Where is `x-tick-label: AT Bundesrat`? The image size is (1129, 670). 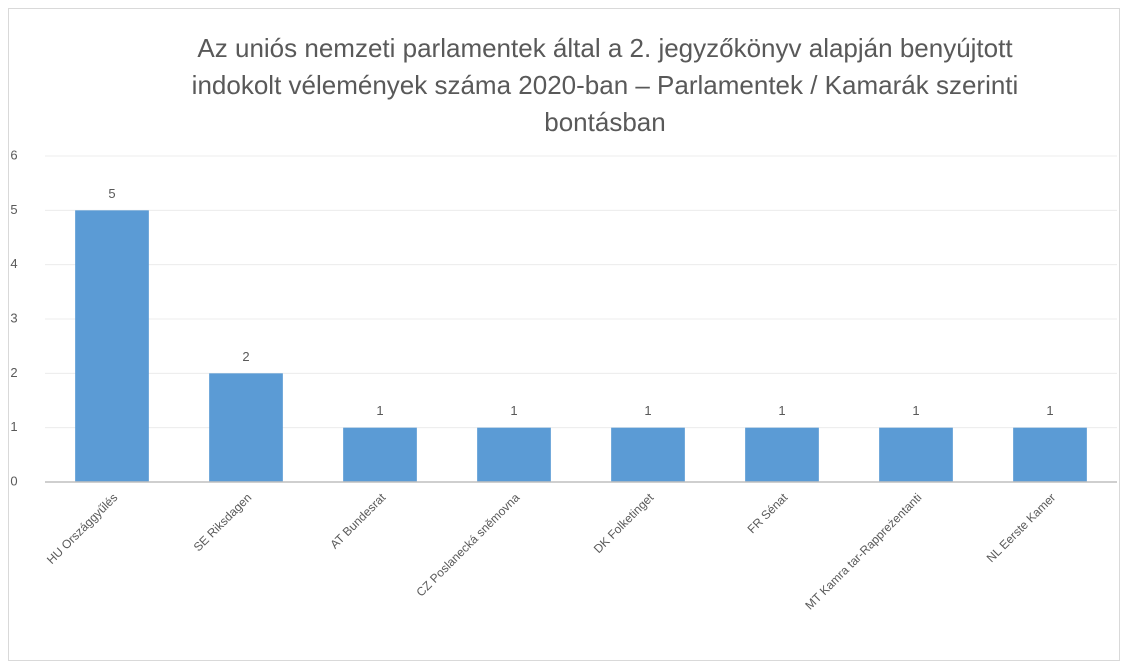 x-tick-label: AT Bundesrat is located at coordinates (357, 520).